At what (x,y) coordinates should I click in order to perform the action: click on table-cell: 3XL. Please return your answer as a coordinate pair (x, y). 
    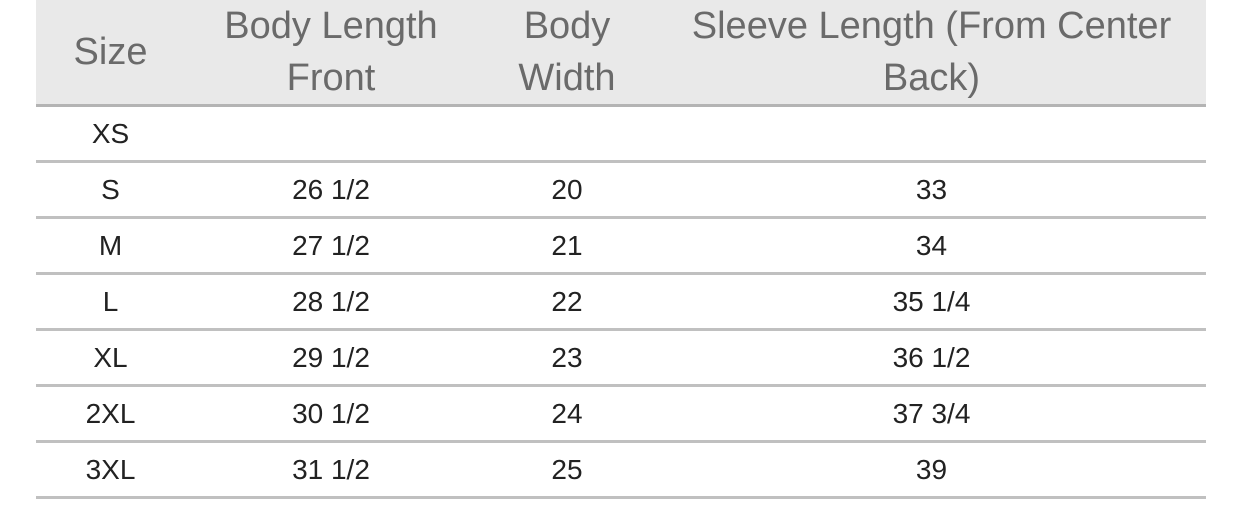
    Looking at the image, I should click on (110, 470).